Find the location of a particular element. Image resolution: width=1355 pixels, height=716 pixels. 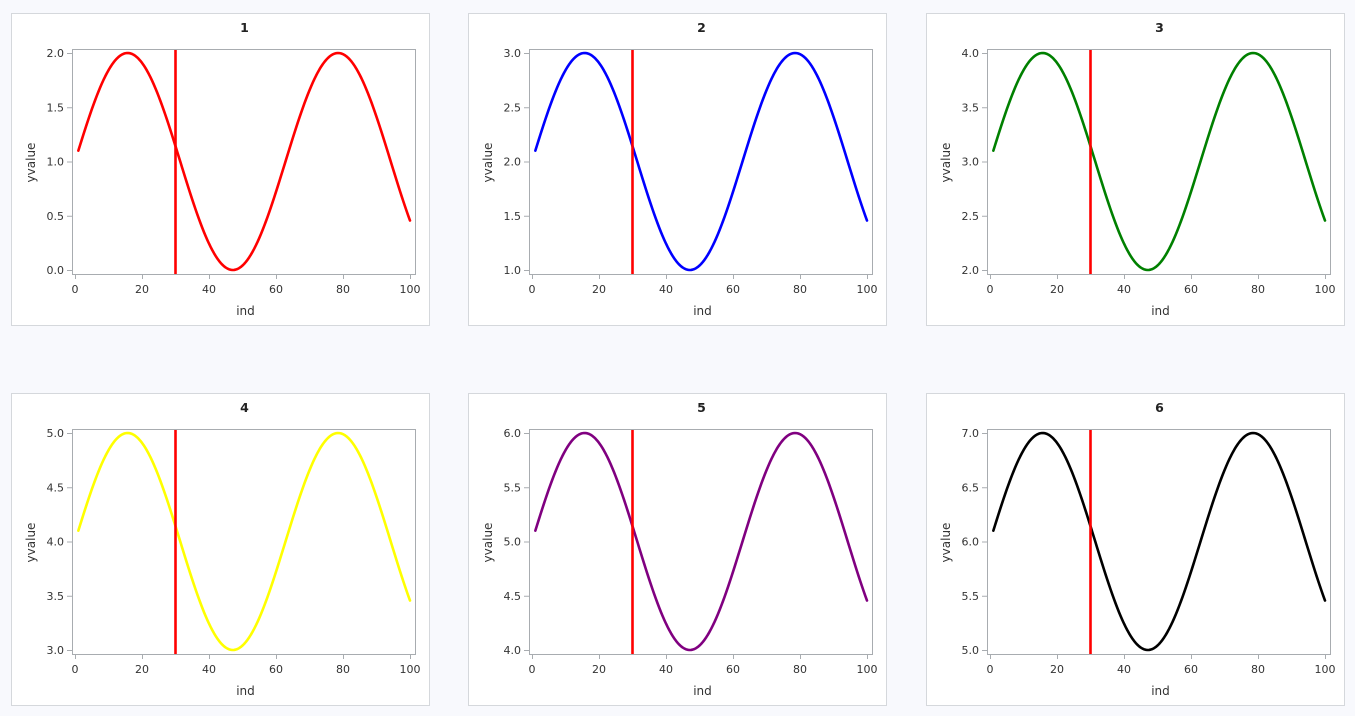

chart-panel-2: 2 1.0 1.5 2.0 2.5 3.0 0 20 40 60 80 100 ind yvalue is located at coordinates (677, 169).